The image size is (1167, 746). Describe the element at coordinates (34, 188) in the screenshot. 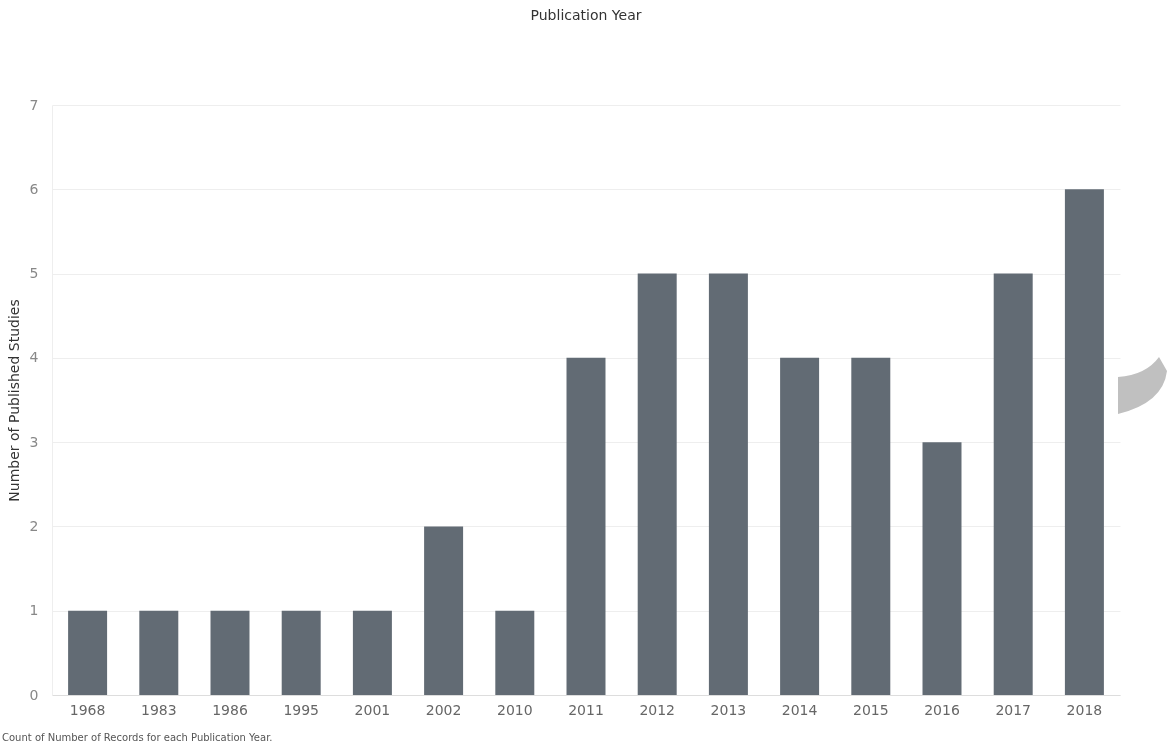

I see `y-tick-label: 6` at that location.